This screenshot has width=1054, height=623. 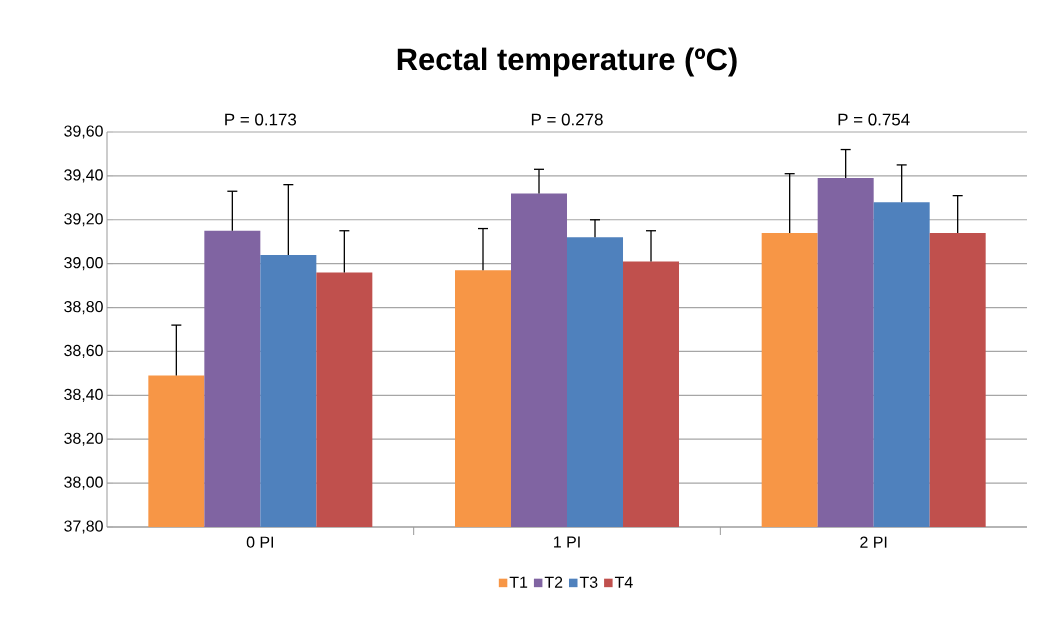 I want to click on x-tick-label: 2 PI, so click(x=873, y=542).